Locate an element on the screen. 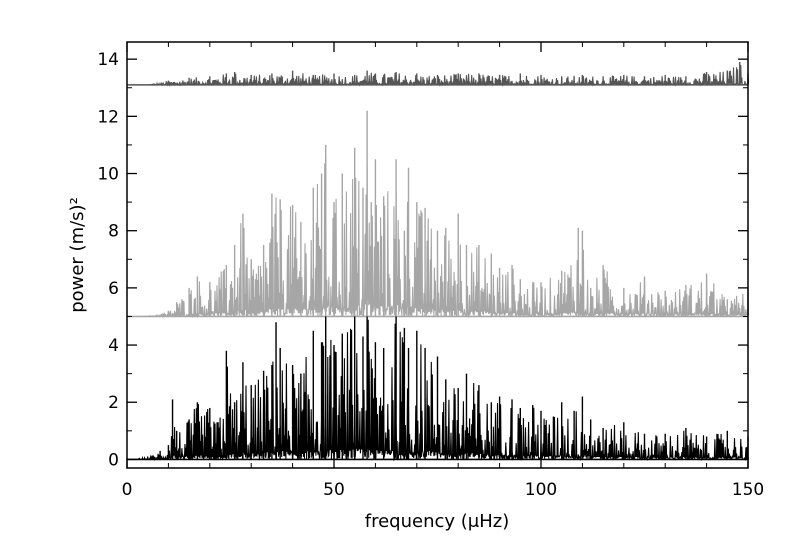  y-tick-label: 6 is located at coordinates (113, 289).